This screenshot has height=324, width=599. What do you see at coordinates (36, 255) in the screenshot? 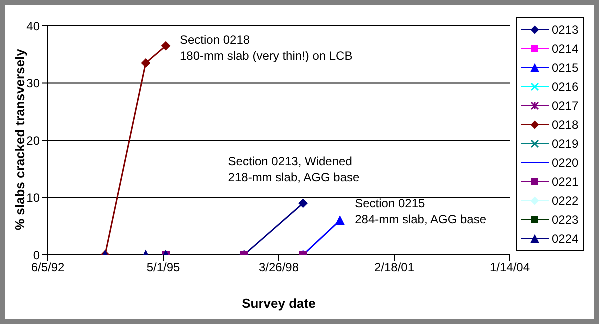
I see `y-tick-label: 0` at bounding box center [36, 255].